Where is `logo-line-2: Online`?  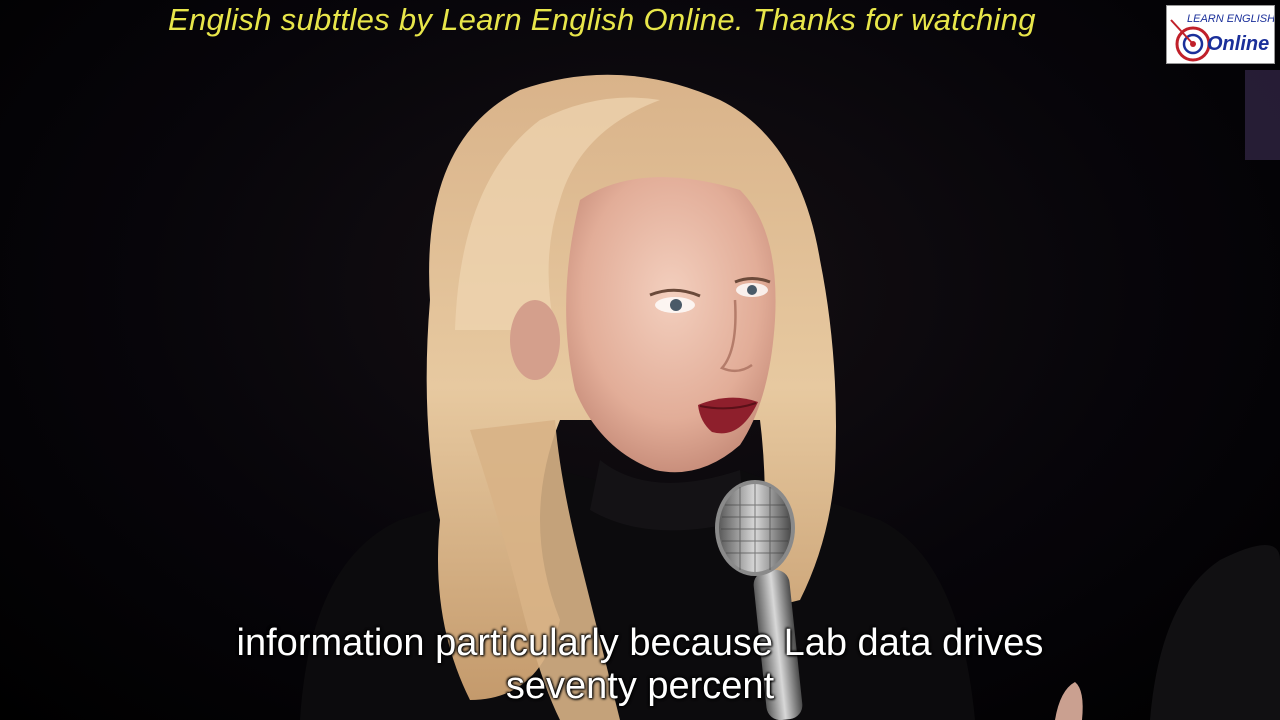
logo-line-2: Online is located at coordinates (1238, 44).